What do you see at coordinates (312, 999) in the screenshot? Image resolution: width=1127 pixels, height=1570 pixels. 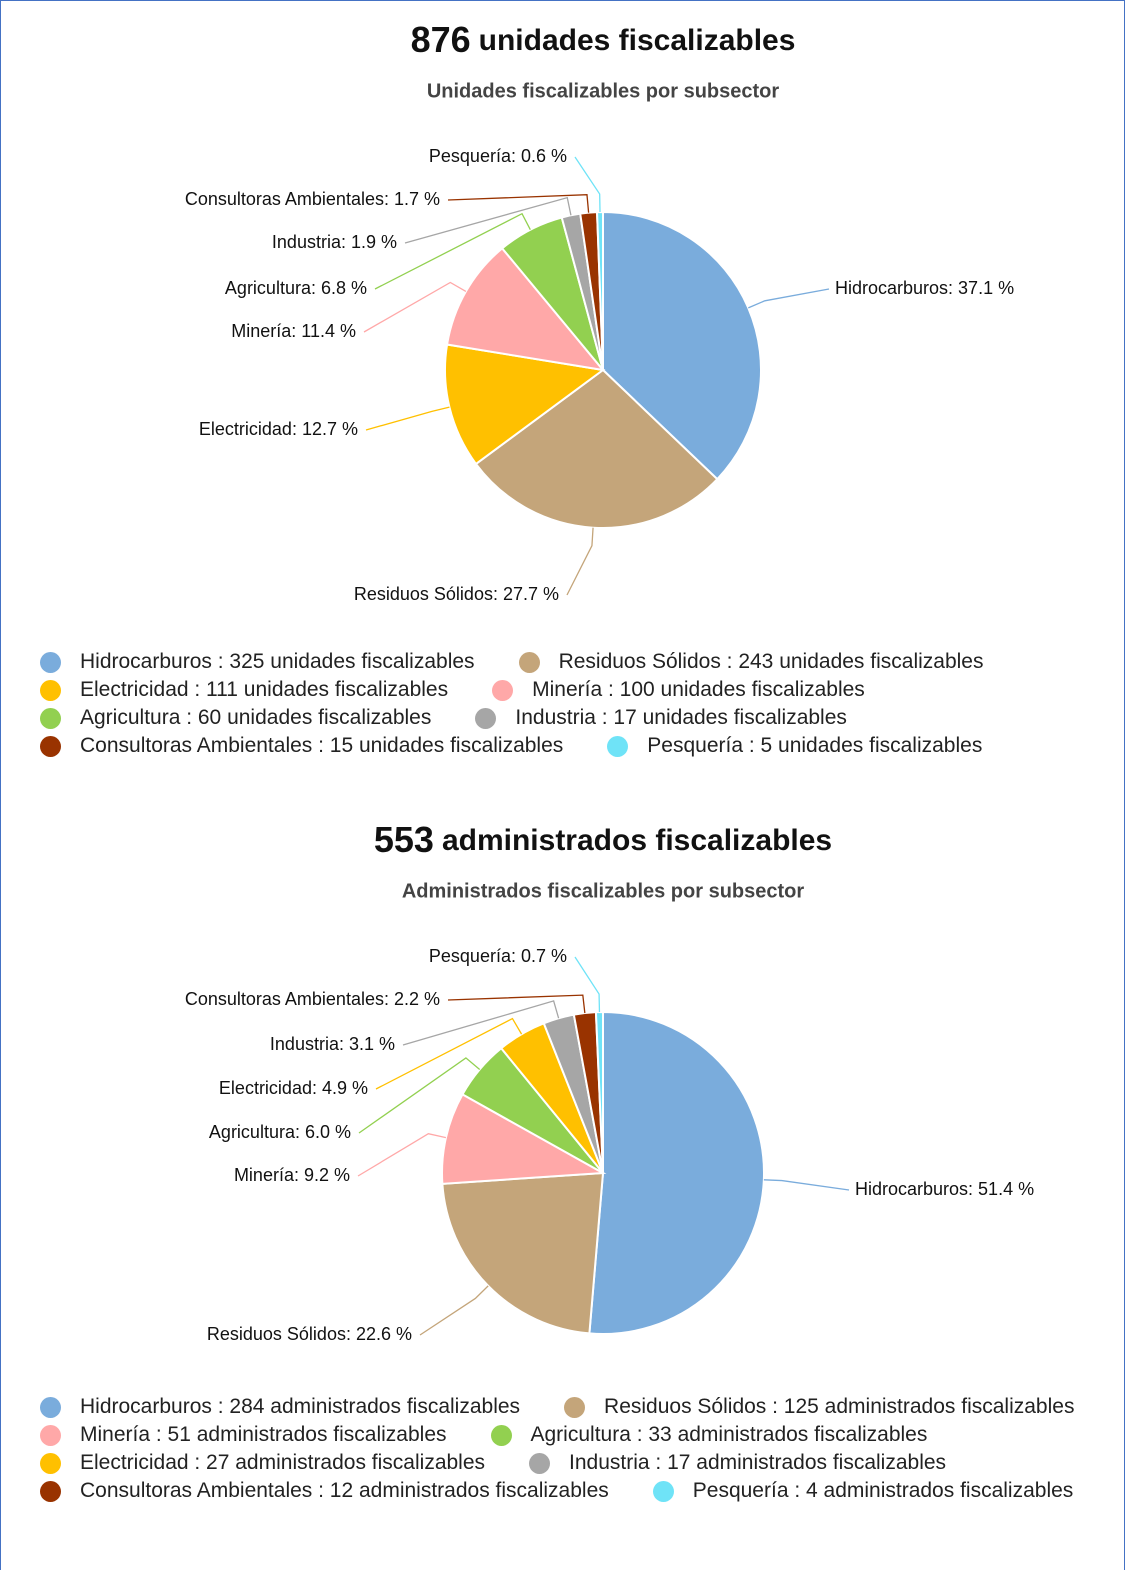 I see `slice-label: Consultoras Ambientales: 2.2 %` at bounding box center [312, 999].